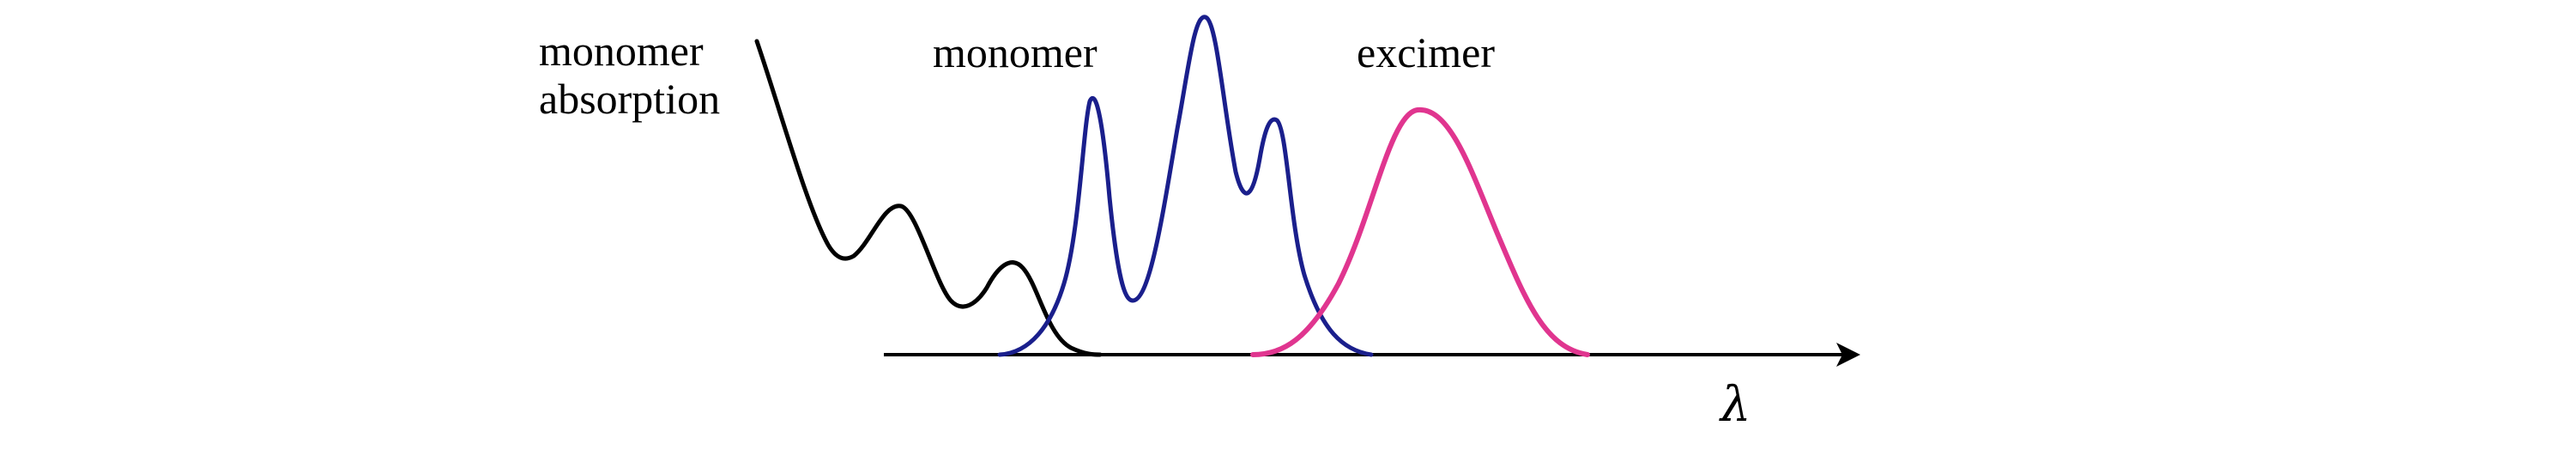 This screenshot has height=456, width=2576. Describe the element at coordinates (1420, 231) in the screenshot. I see `excimer-emission-curve` at that location.